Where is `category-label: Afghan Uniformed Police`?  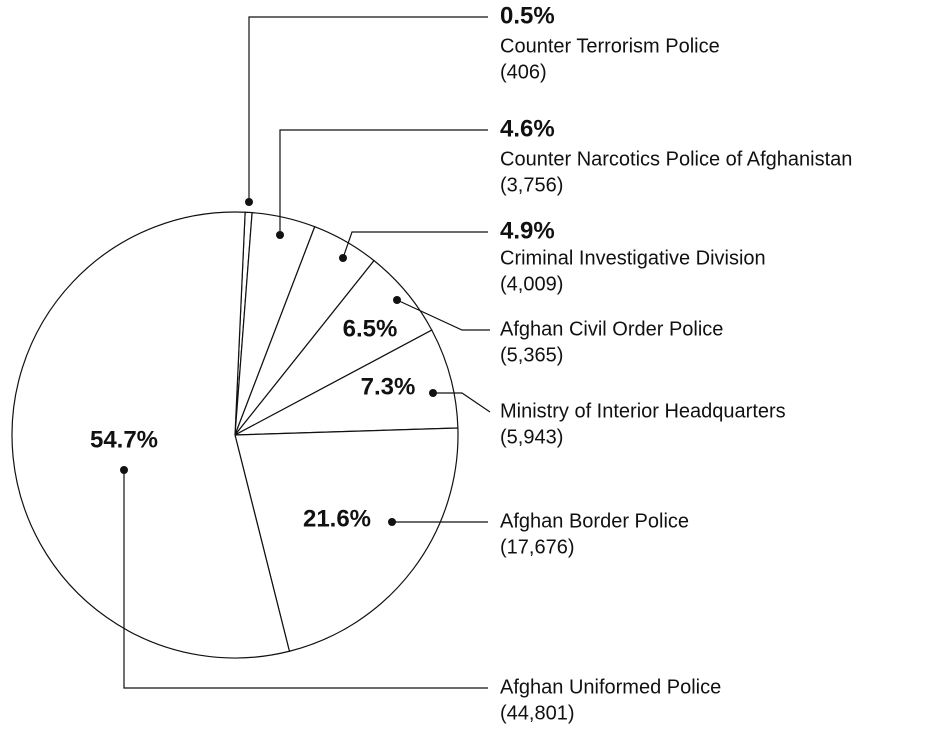 category-label: Afghan Uniformed Police is located at coordinates (610, 687).